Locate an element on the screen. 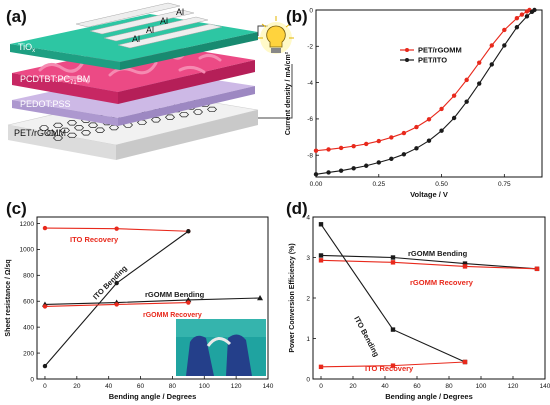 The height and width of the screenshot is (405, 550). x-tick-label: 40 is located at coordinates (385, 386).